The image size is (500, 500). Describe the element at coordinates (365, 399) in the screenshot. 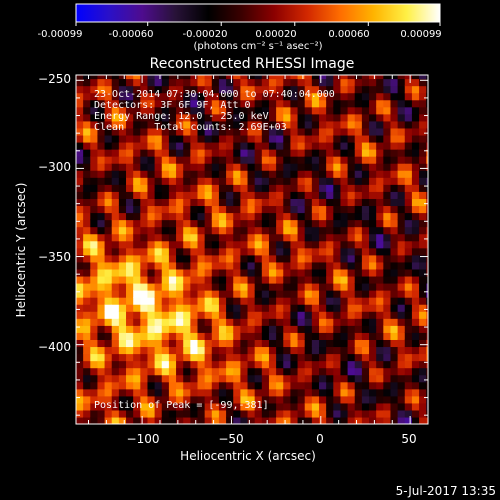

I see `heatmap-cell-2003` at that location.